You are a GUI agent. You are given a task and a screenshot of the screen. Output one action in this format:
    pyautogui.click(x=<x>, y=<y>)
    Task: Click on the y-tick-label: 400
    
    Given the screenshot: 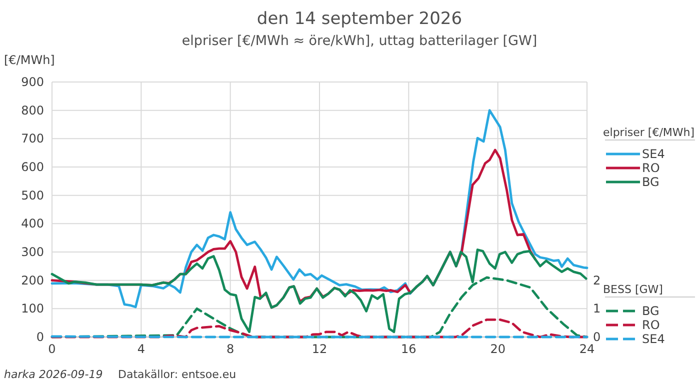 What is the action you would take?
    pyautogui.click(x=32, y=223)
    